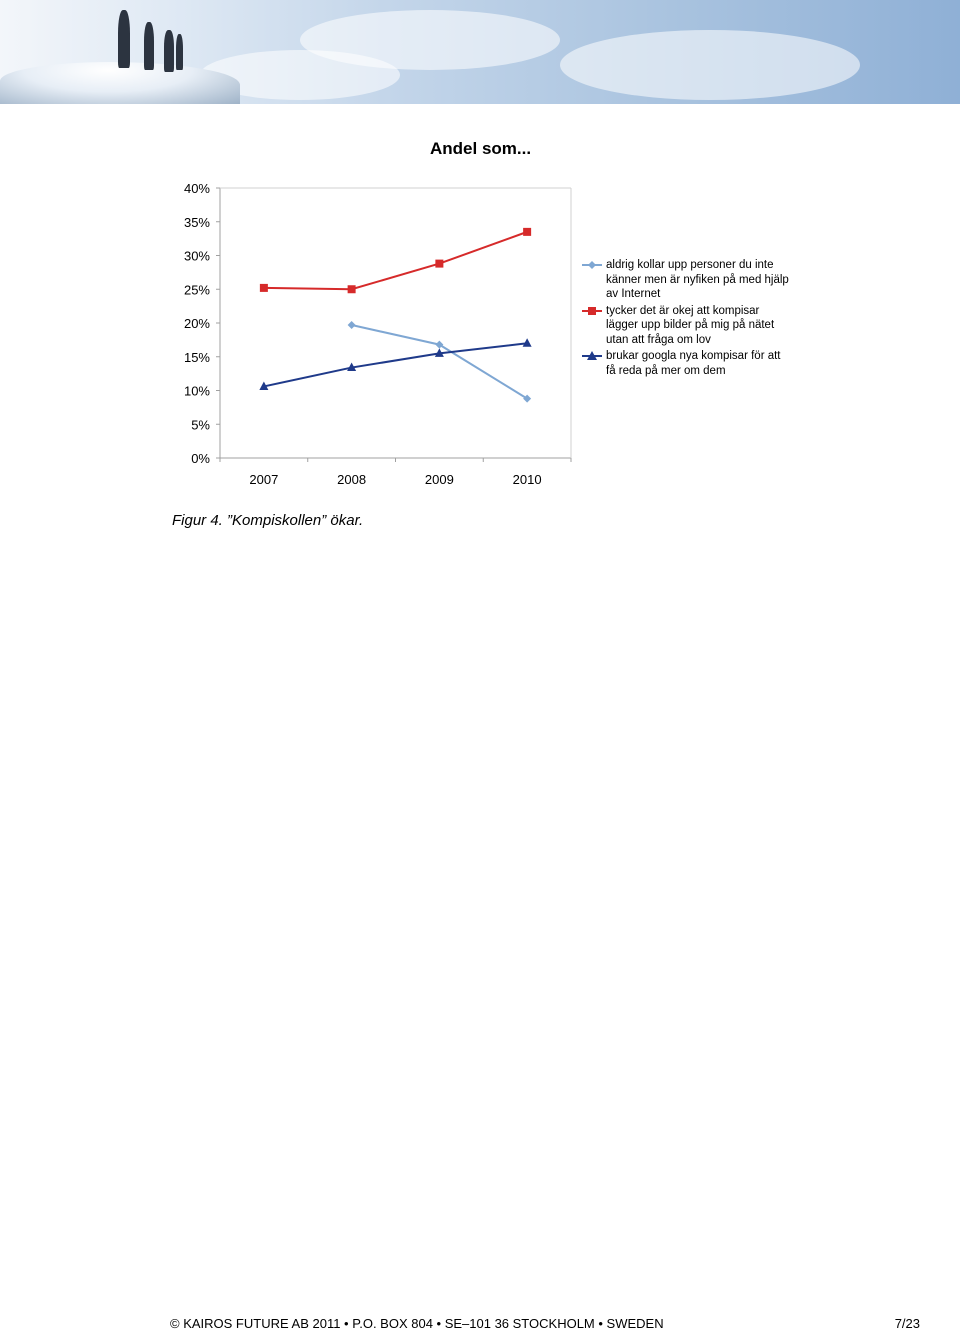  What do you see at coordinates (592, 265) in the screenshot?
I see `legend-marker-diamond` at bounding box center [592, 265].